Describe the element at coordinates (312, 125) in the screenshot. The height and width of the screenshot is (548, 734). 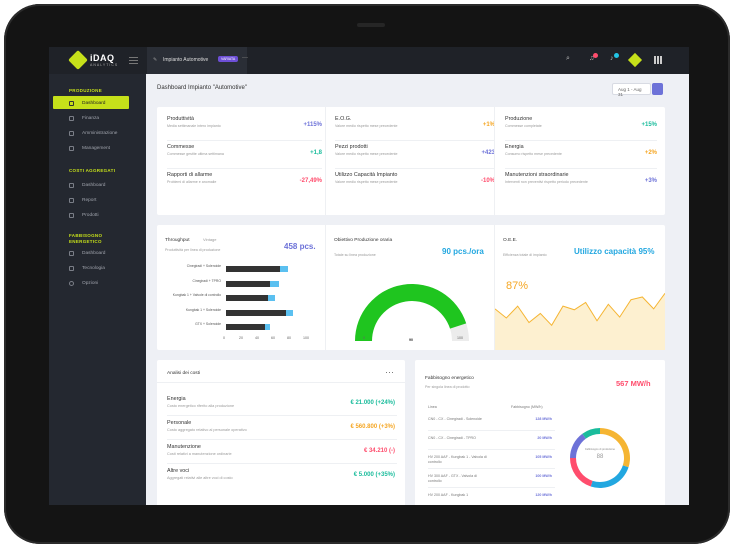
I see `kpi-value: +115%` at that location.